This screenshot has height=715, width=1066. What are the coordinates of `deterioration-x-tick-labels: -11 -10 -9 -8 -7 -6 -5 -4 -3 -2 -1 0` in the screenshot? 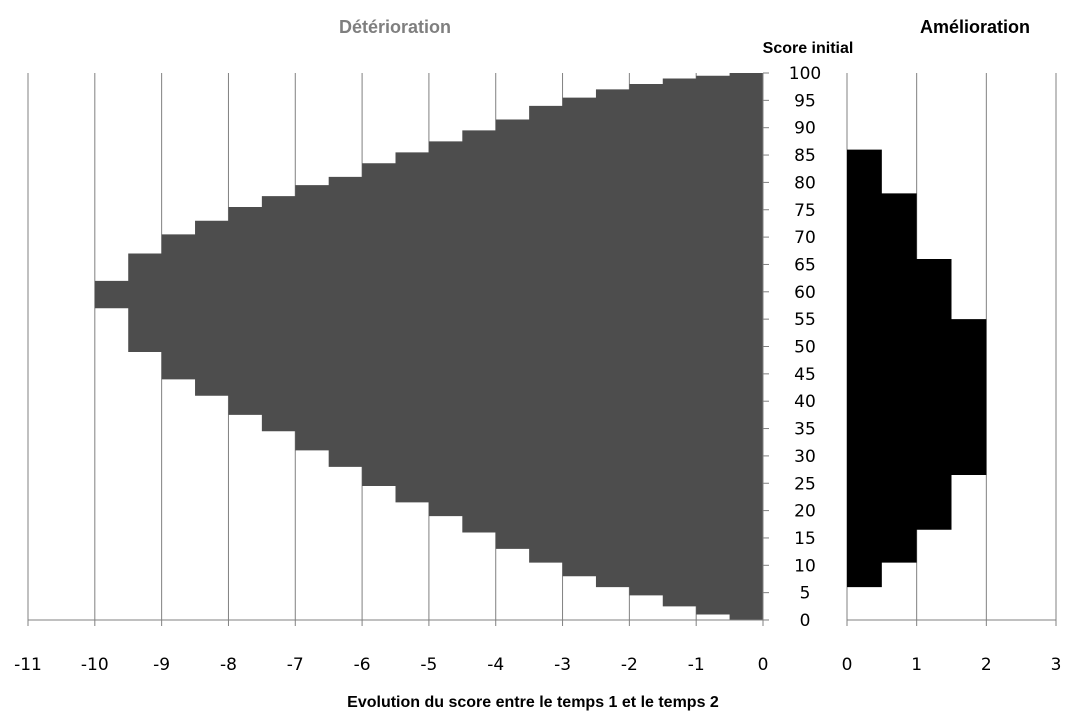 It's located at (391, 665).